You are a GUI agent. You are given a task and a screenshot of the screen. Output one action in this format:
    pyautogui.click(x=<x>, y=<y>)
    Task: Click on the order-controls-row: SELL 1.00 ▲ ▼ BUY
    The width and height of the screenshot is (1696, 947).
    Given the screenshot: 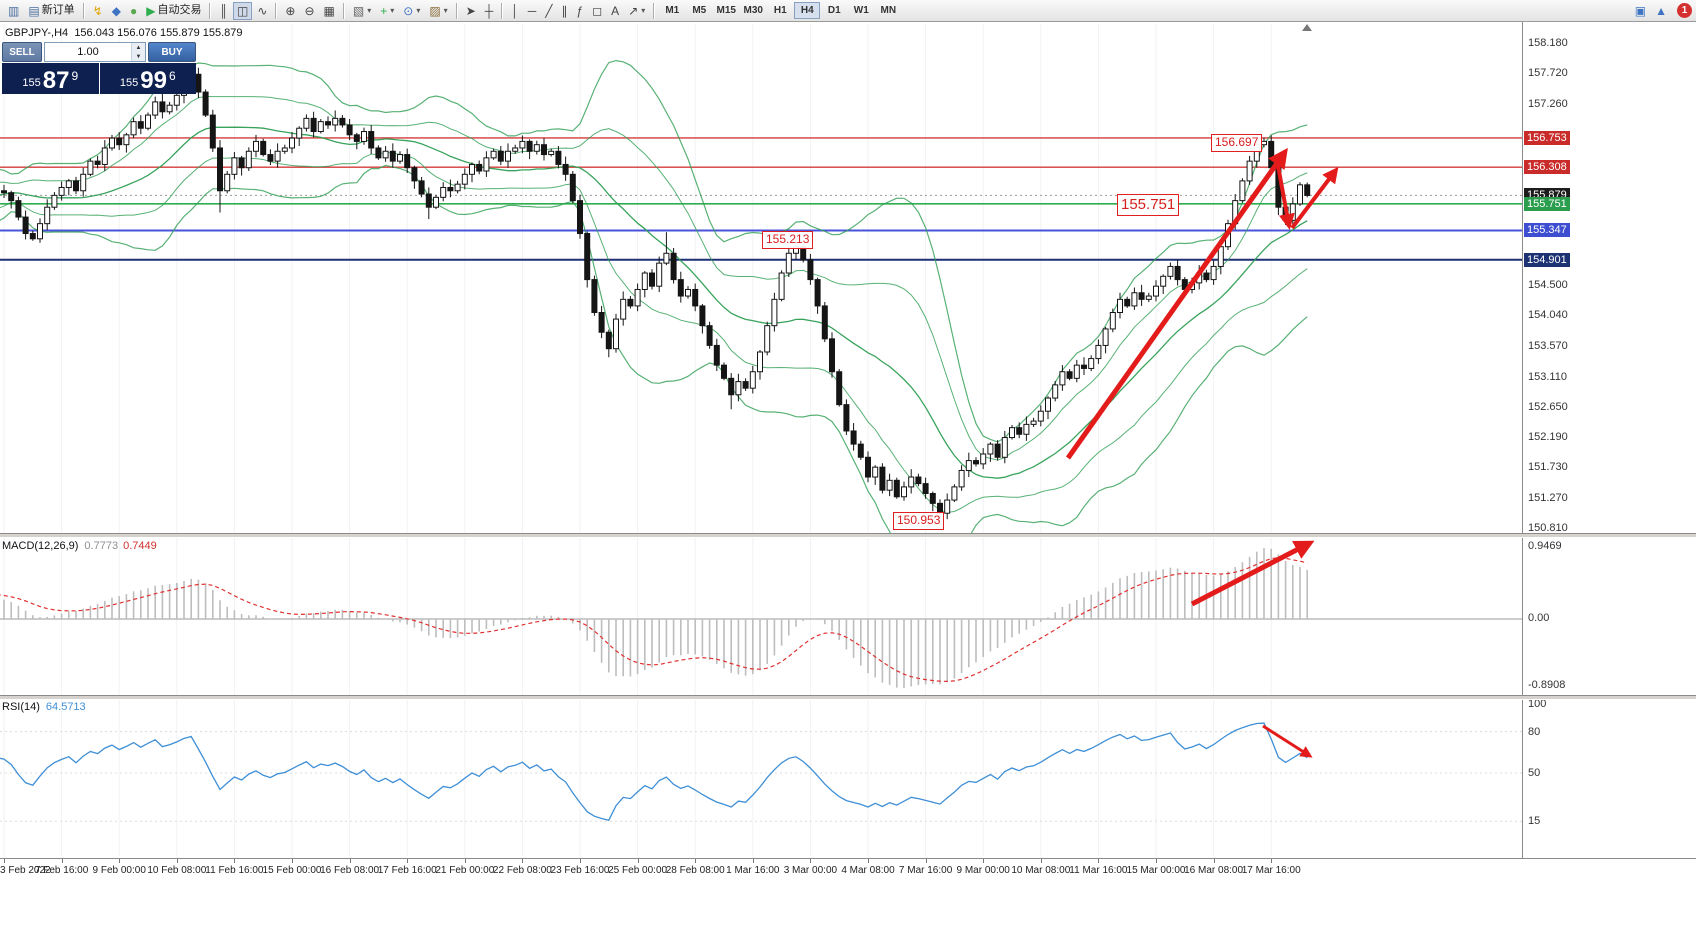 What is the action you would take?
    pyautogui.click(x=99, y=52)
    